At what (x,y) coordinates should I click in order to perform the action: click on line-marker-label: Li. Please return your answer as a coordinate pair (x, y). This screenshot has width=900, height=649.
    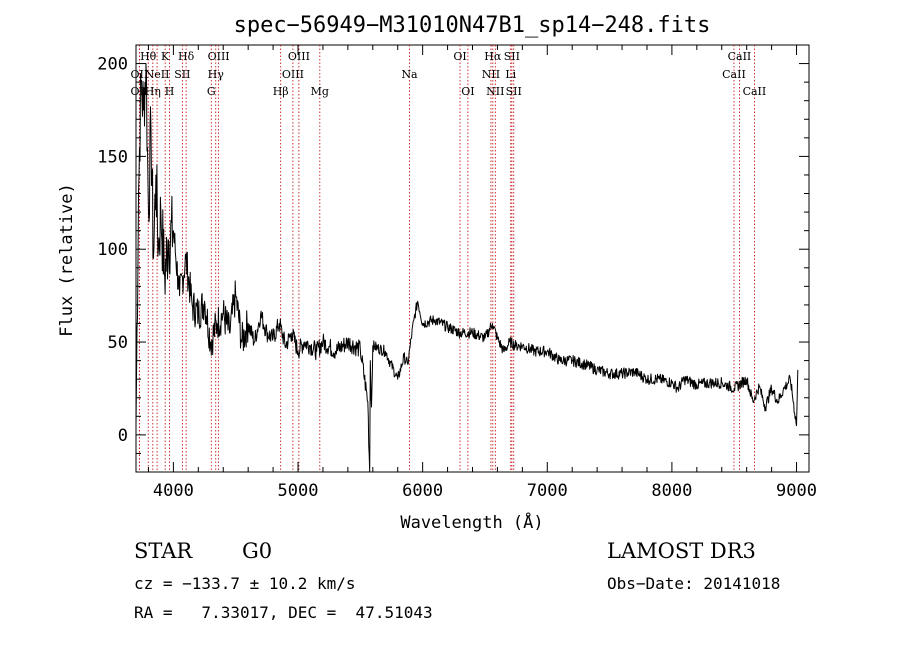
    Looking at the image, I should click on (510, 74).